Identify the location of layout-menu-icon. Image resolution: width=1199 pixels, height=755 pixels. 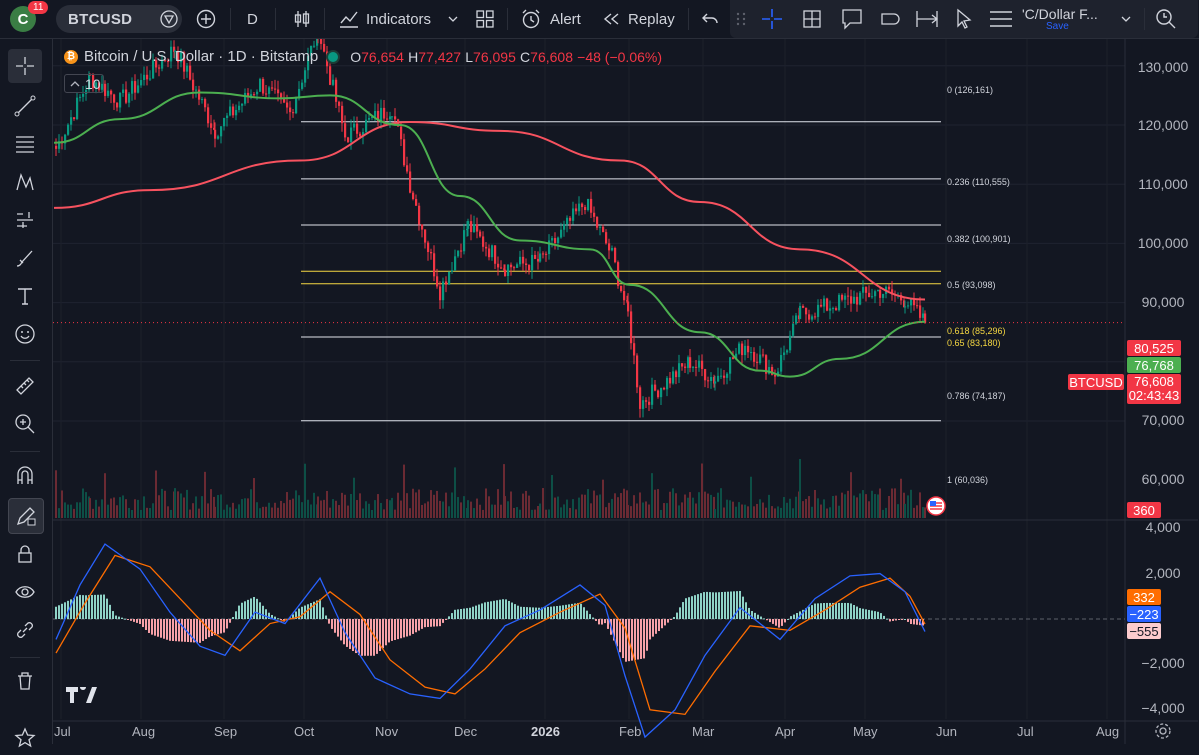
(1001, 19).